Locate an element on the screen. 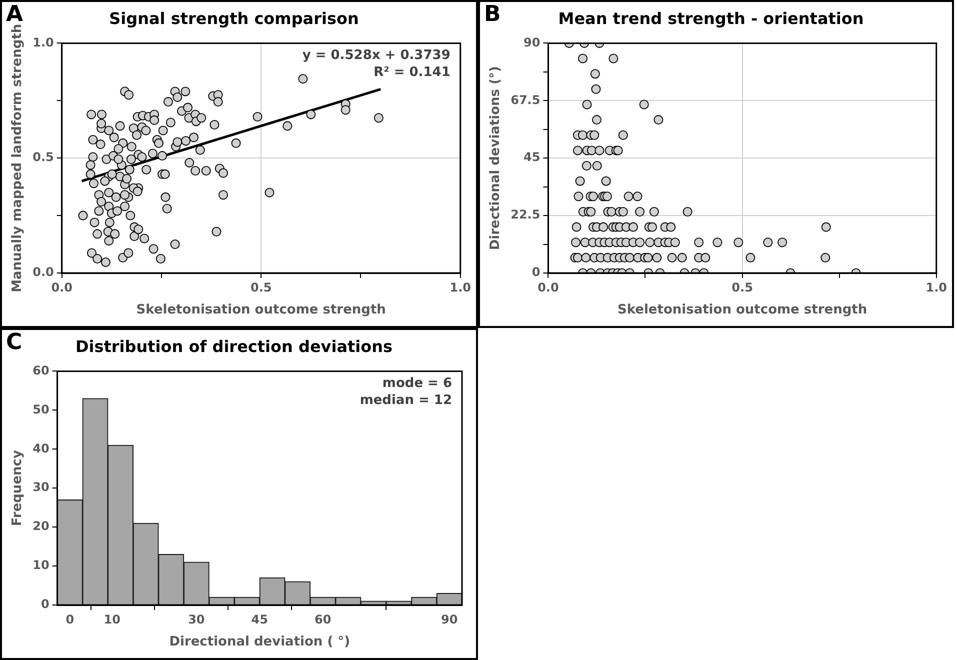 The image size is (957, 660). chart-title: Distribution of direction deviations is located at coordinates (234, 346).